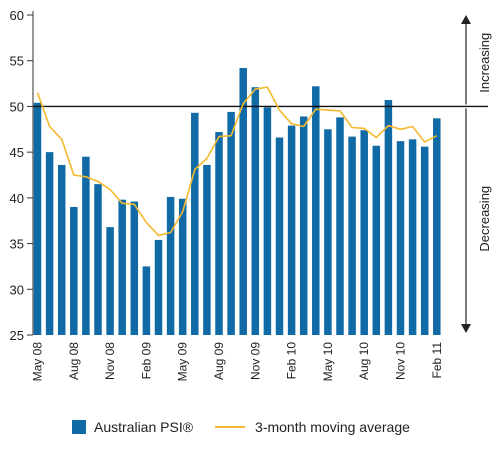 This screenshot has height=449, width=499. Describe the element at coordinates (230, 427) in the screenshot. I see `legend-swatch-moving-average` at that location.